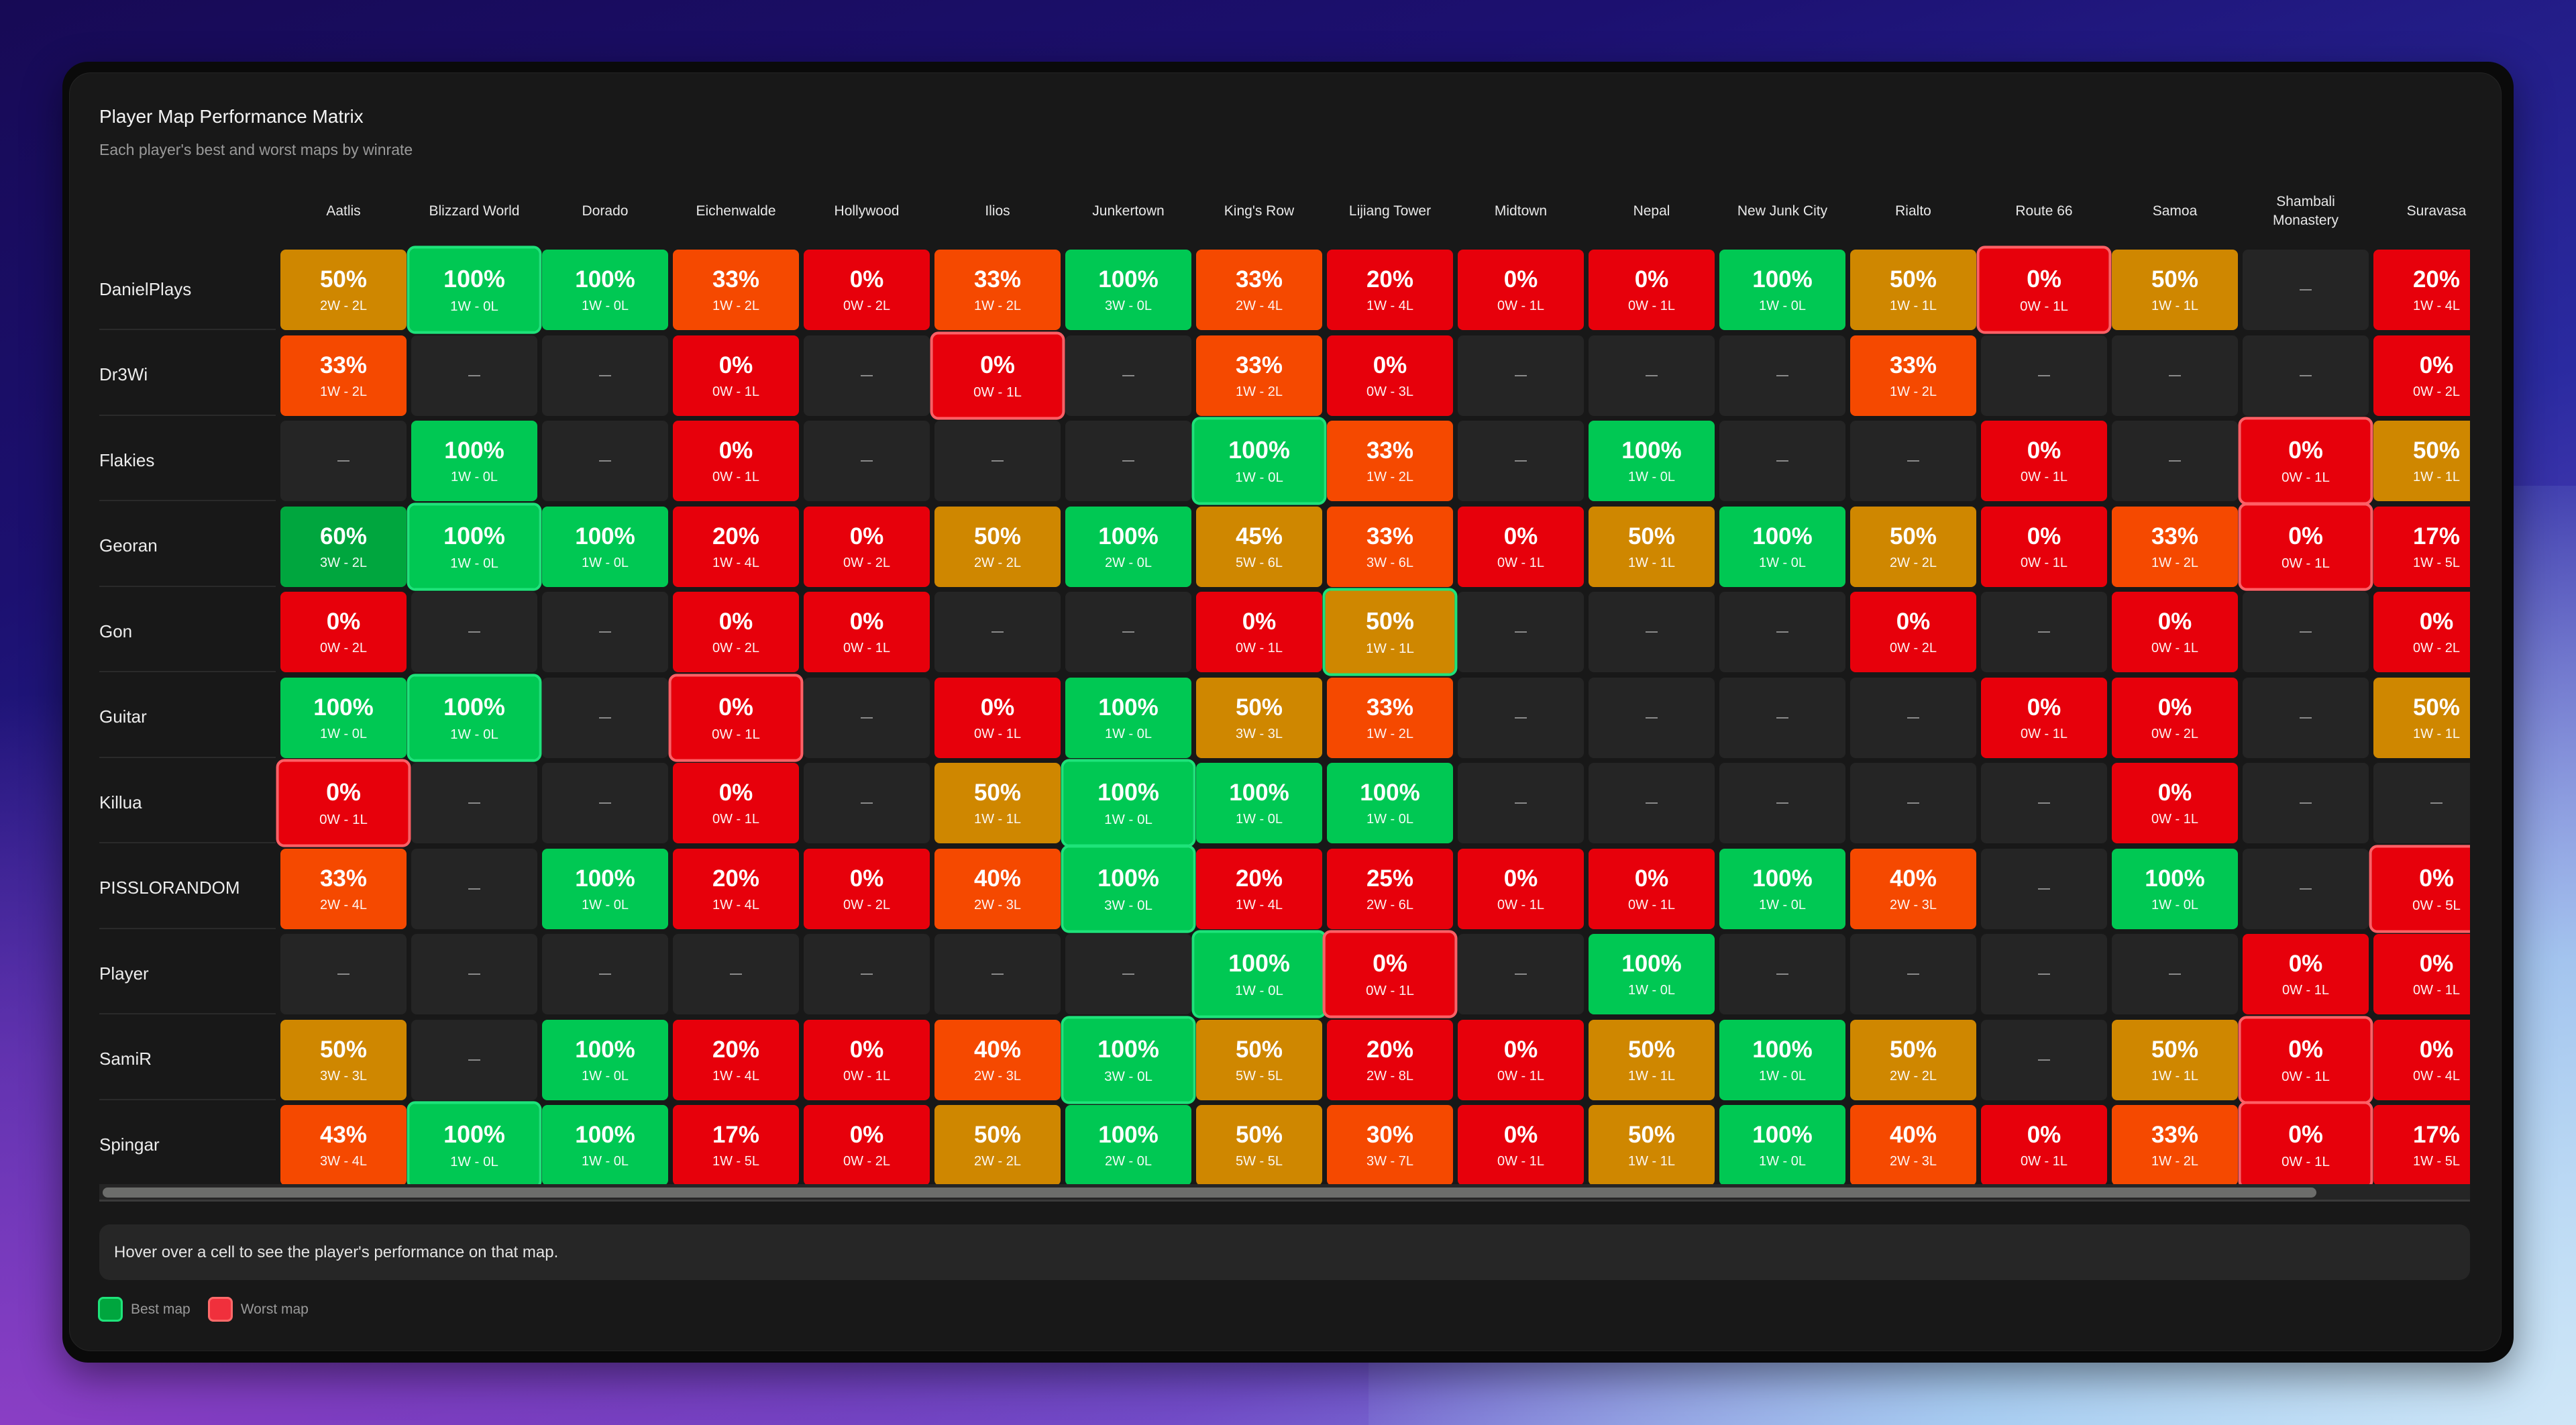 This screenshot has width=2576, height=1425. What do you see at coordinates (1128, 888) in the screenshot?
I see `matrix-cell-pisslorandom-junkertown: 100% 3W - 0L` at bounding box center [1128, 888].